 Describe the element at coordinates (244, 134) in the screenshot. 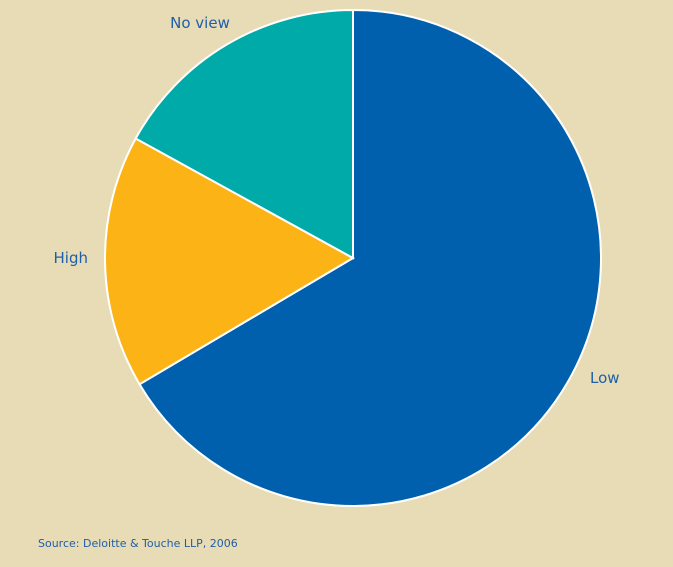

I see `pie-slice-no-view` at that location.